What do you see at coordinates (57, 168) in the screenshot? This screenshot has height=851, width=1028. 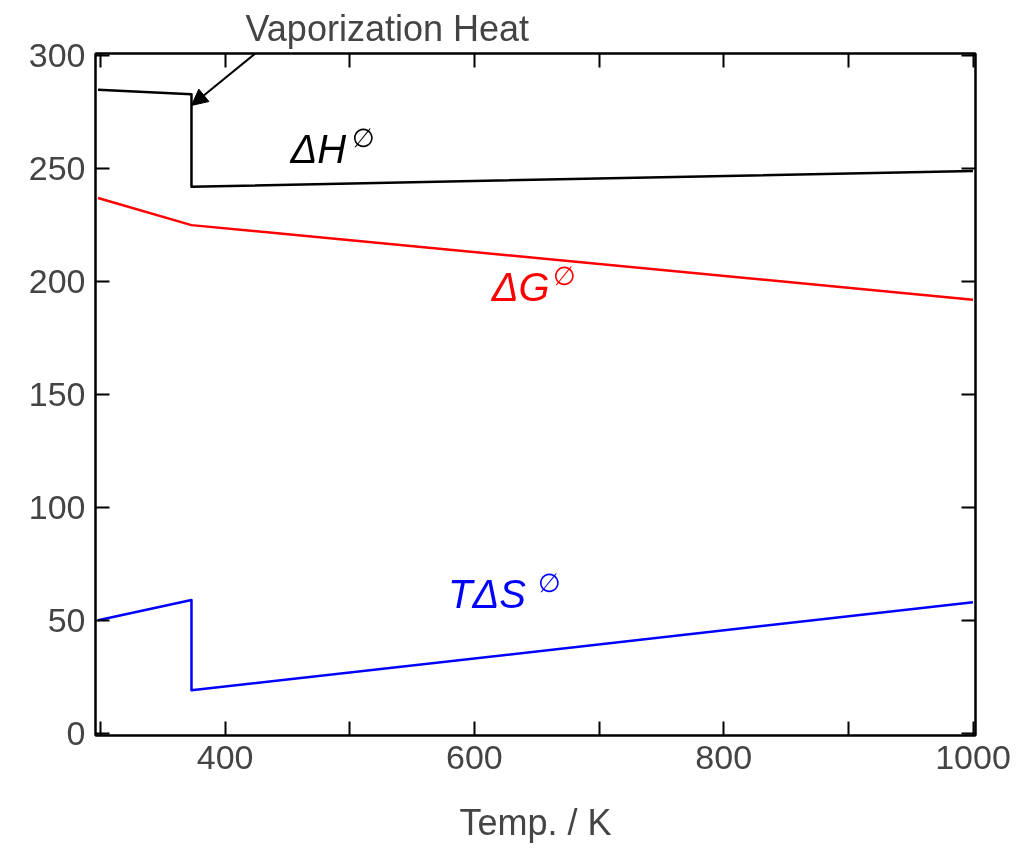 I see `y-tick-label: 250` at bounding box center [57, 168].